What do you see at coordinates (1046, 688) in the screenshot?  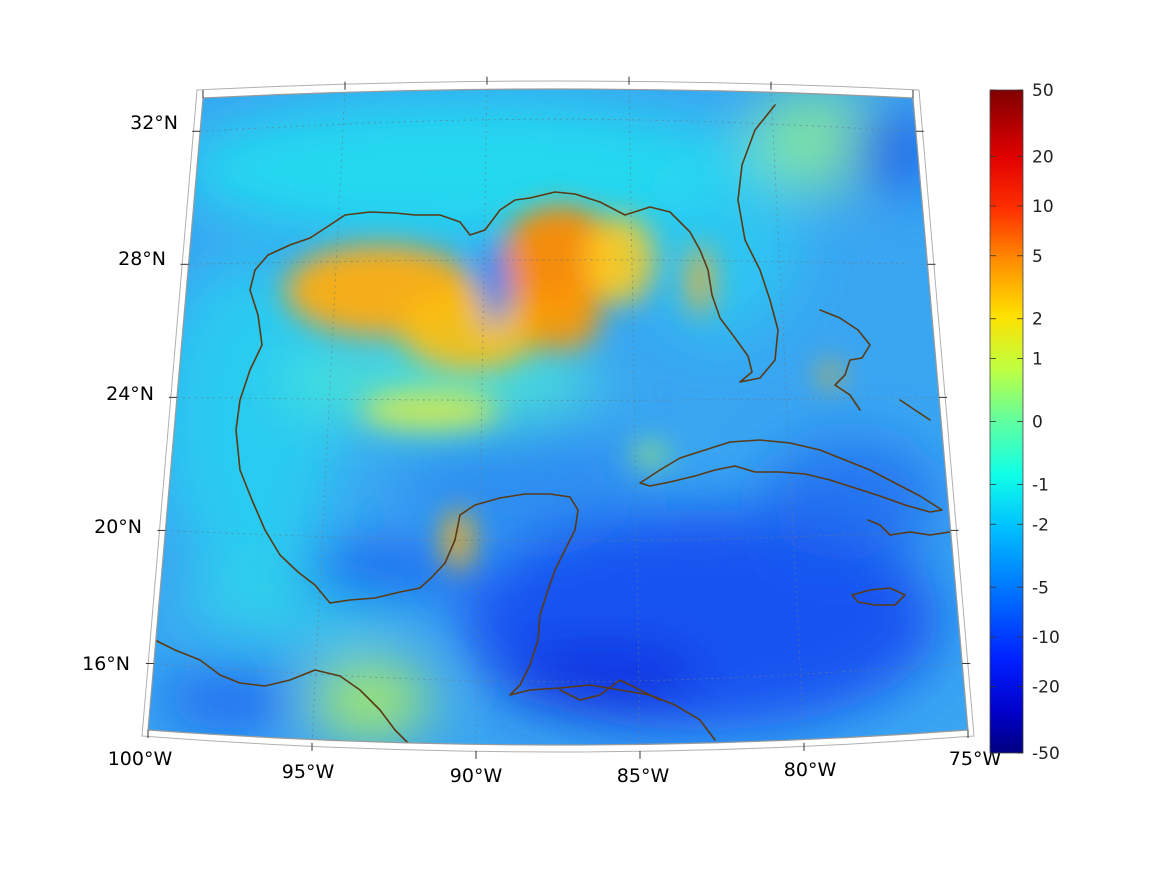 I see `colorbar-tick-label: -20` at bounding box center [1046, 688].